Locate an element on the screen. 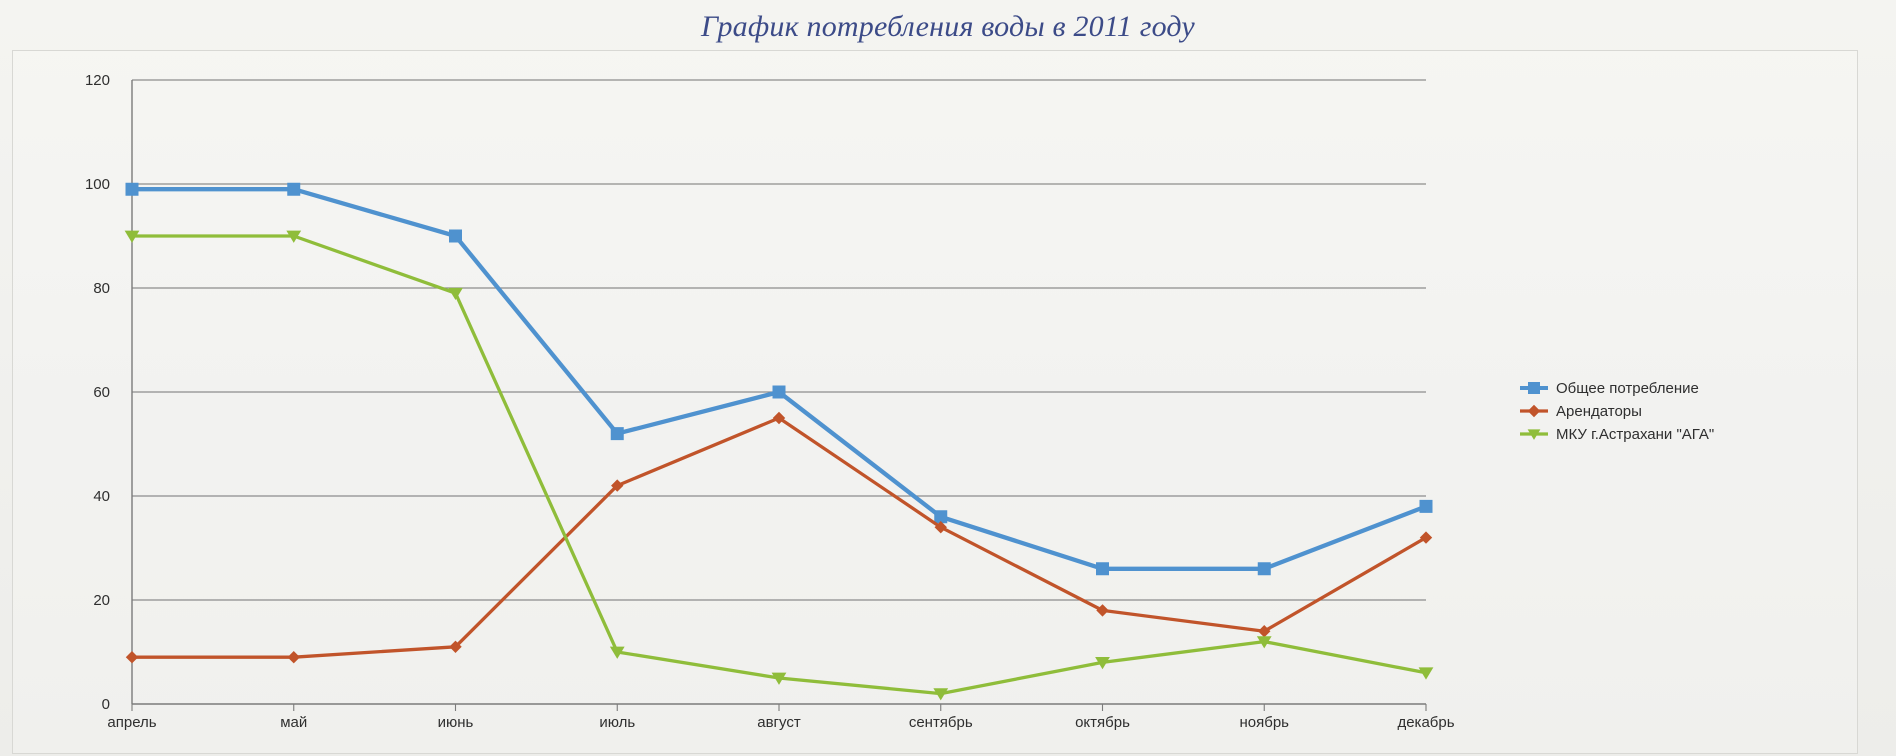 Image resolution: width=1896 pixels, height=756 pixels. y-tick-label-3: 60 is located at coordinates (101, 392).